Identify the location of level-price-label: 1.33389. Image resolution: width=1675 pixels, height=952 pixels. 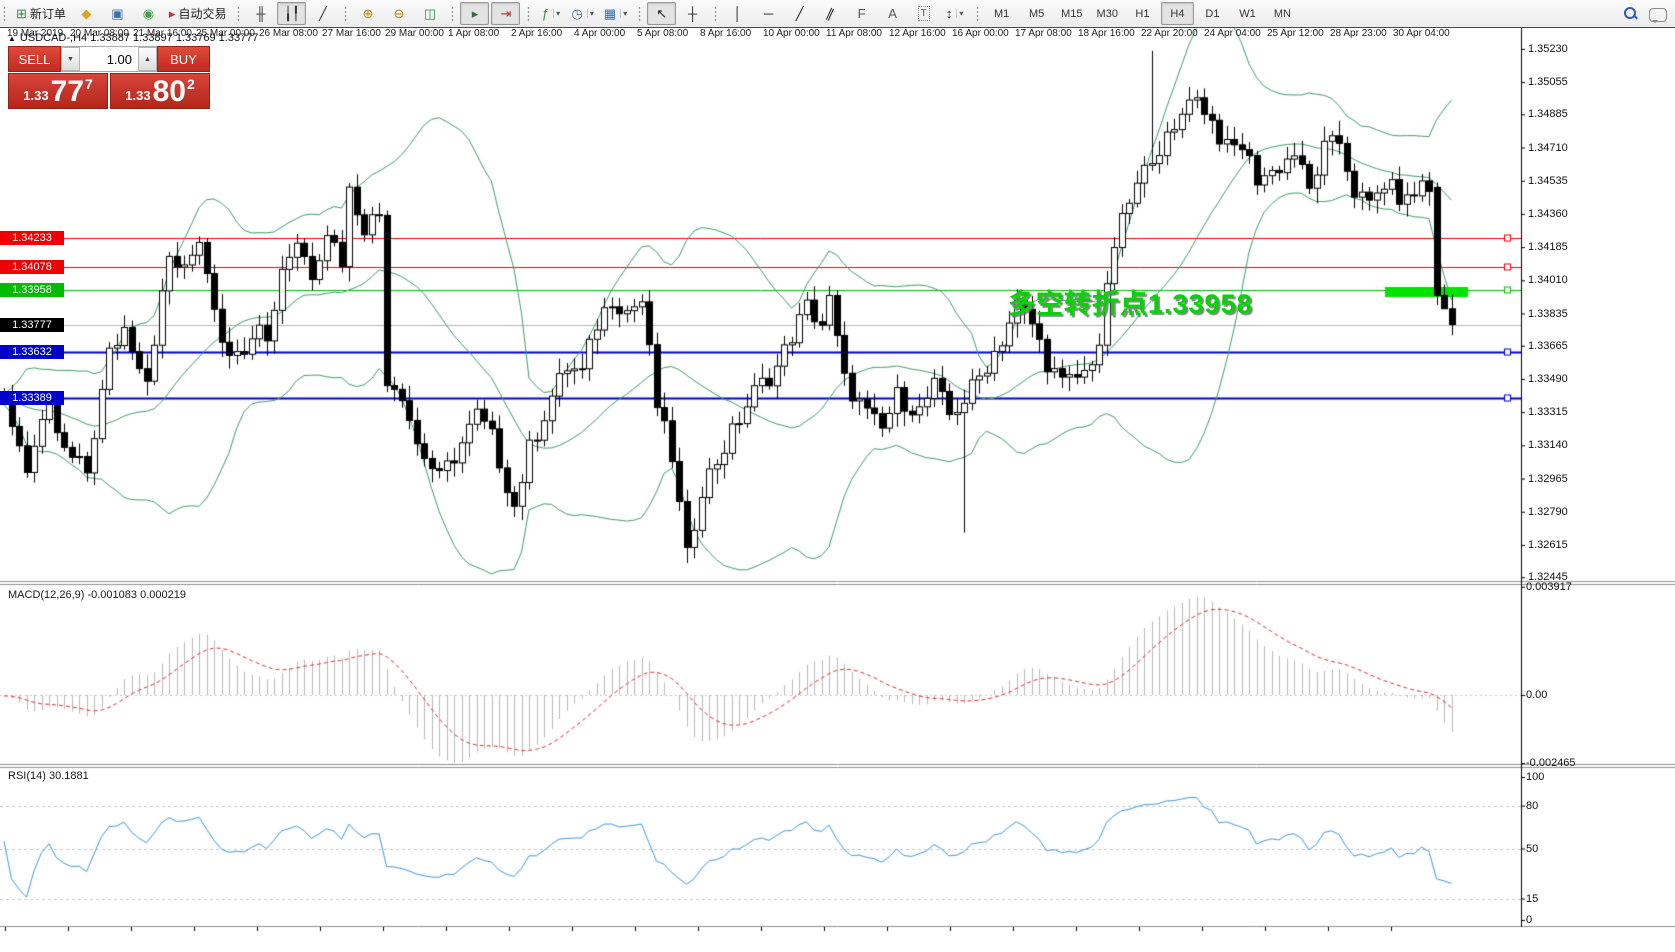
(32, 398).